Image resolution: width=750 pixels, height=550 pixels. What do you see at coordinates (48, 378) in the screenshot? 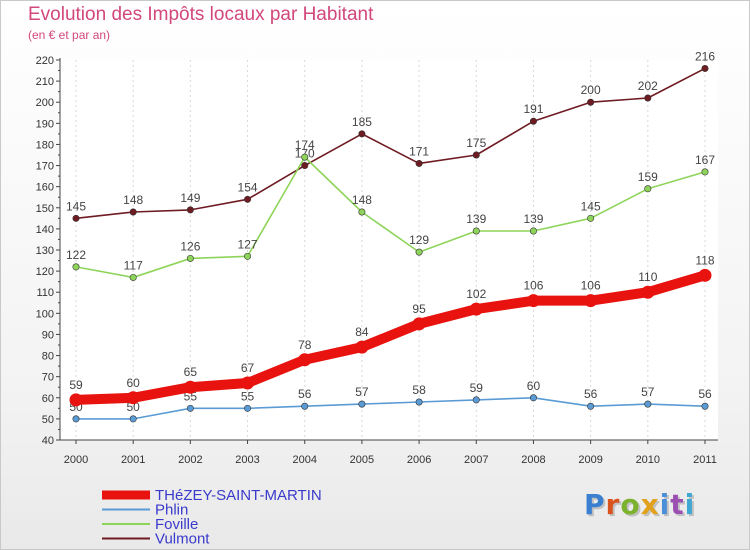
I see `y-tick-label: 70` at bounding box center [48, 378].